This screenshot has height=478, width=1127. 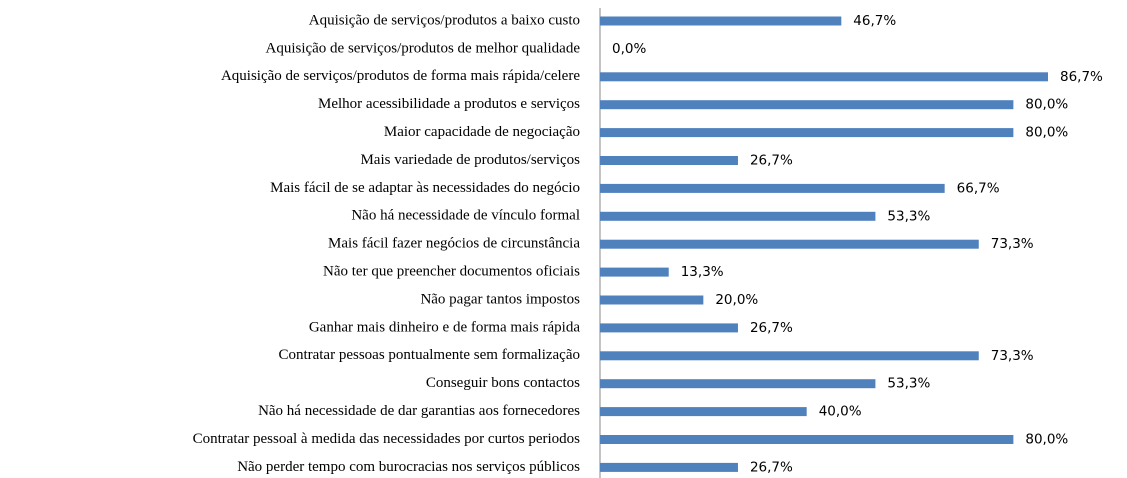 What do you see at coordinates (1081, 77) in the screenshot?
I see `value-label: 86,7%` at bounding box center [1081, 77].